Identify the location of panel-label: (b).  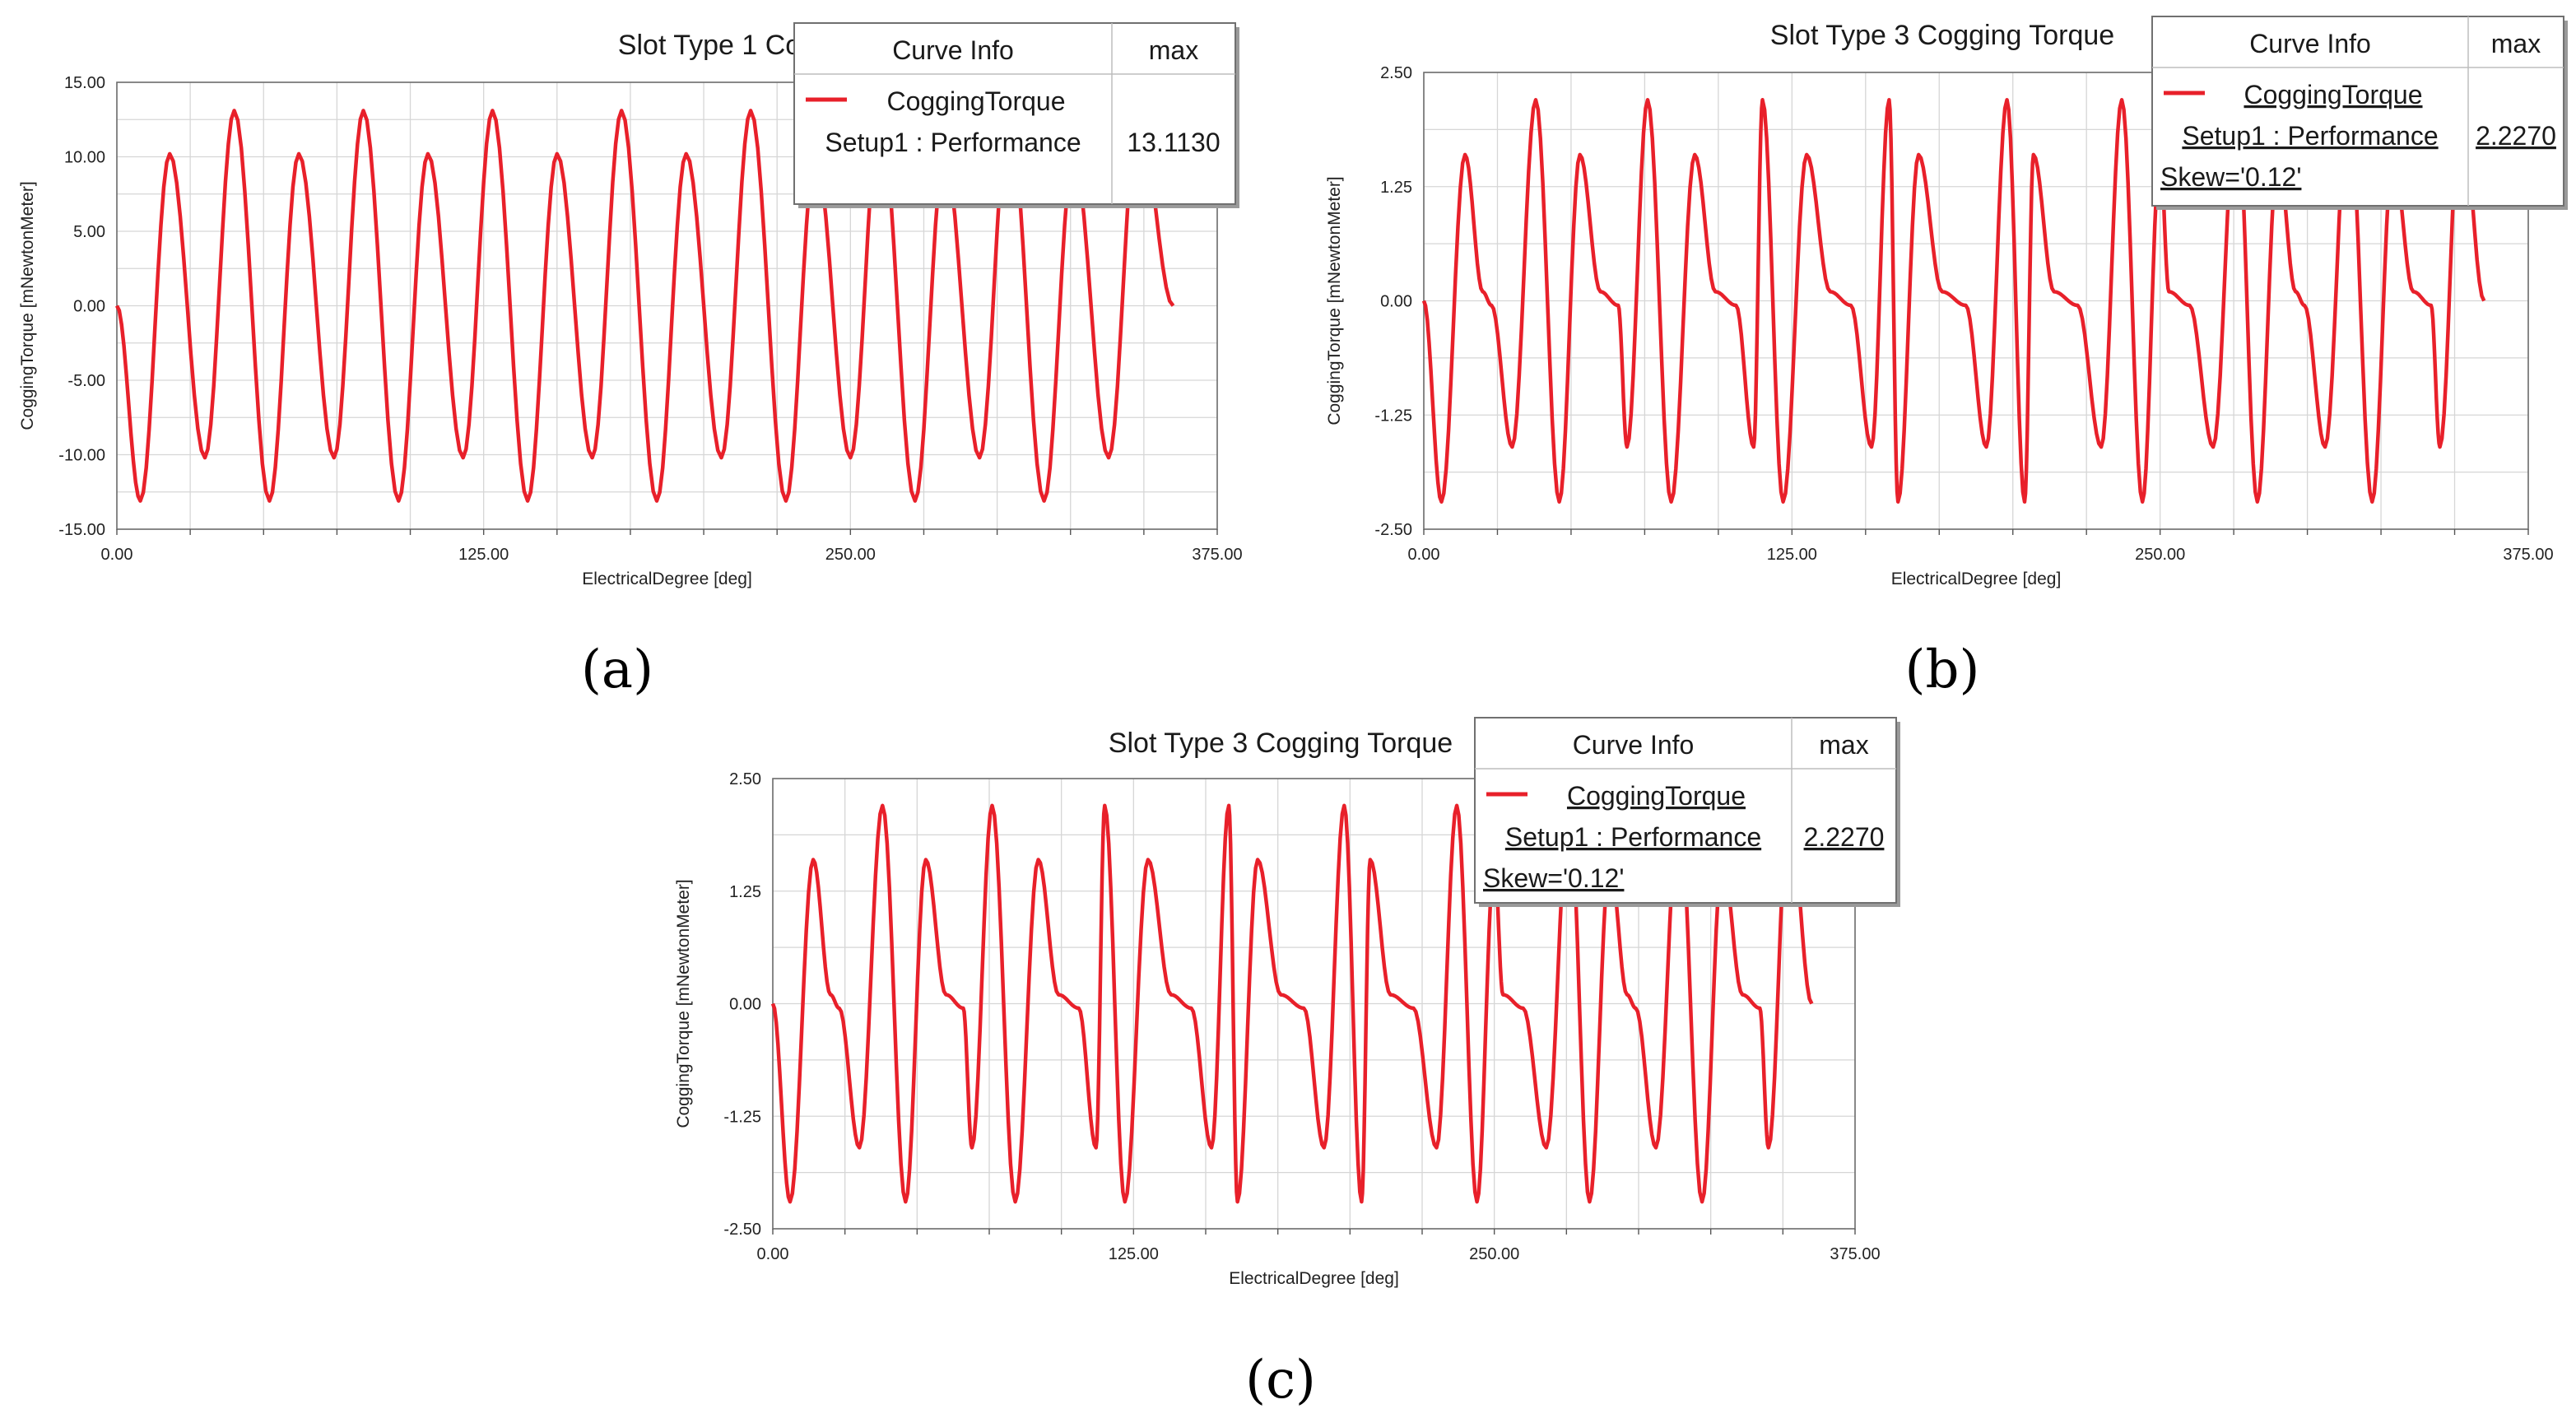
(1942, 669).